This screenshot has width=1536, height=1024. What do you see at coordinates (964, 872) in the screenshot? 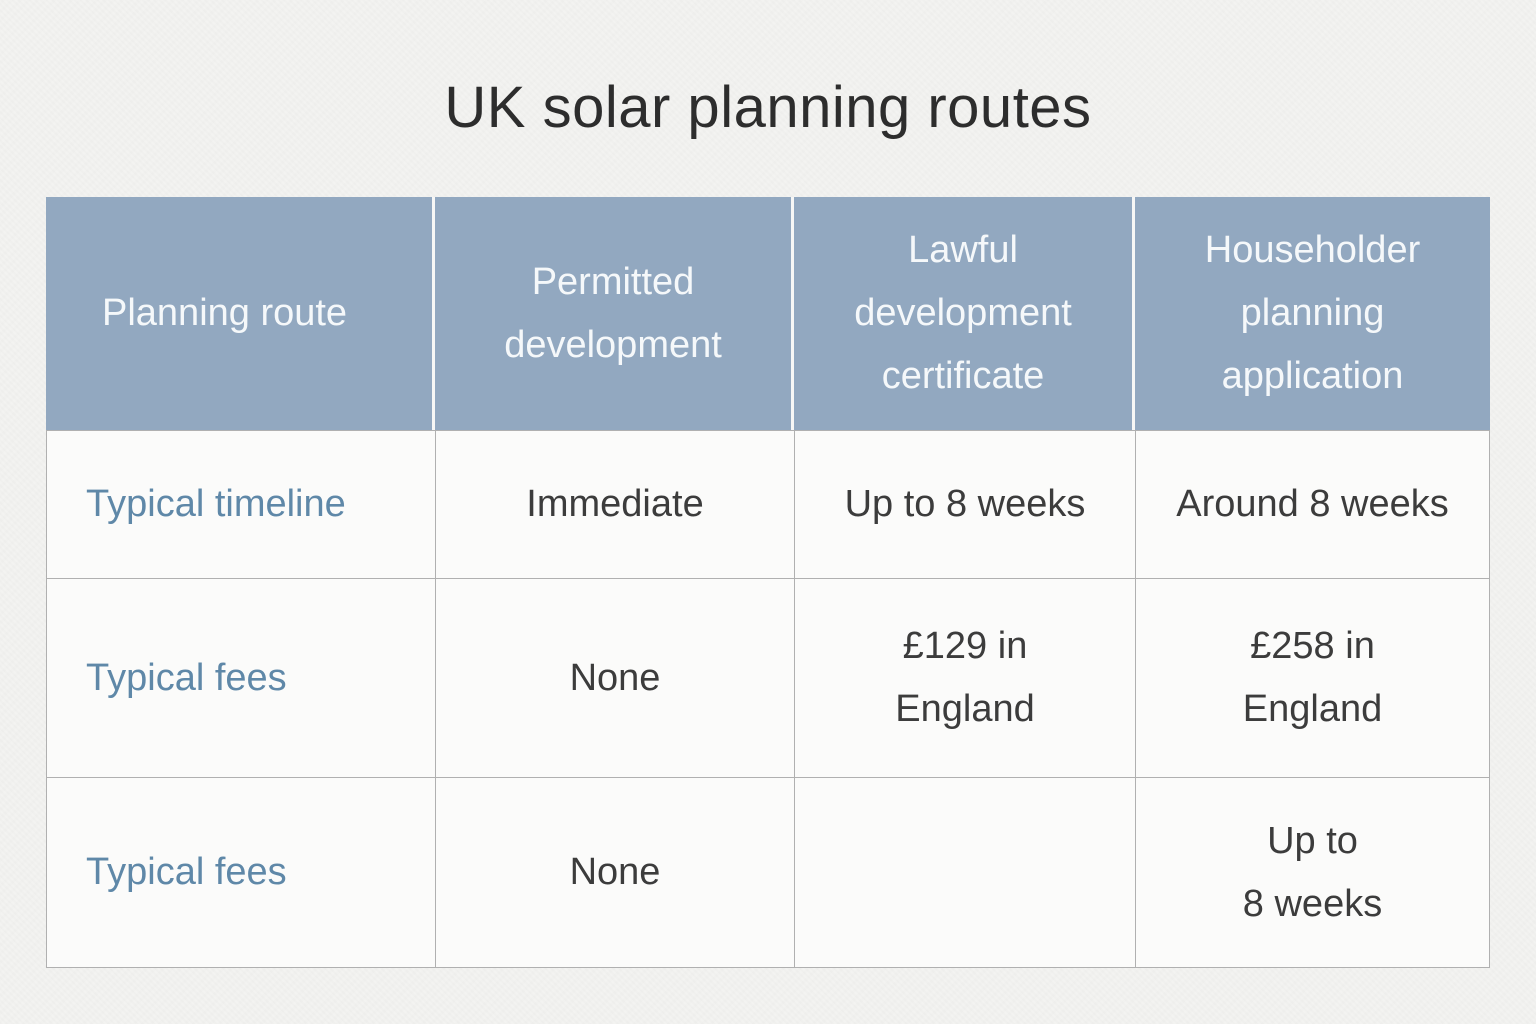
I see `cell-fees2-lawful-development-certificate` at bounding box center [964, 872].